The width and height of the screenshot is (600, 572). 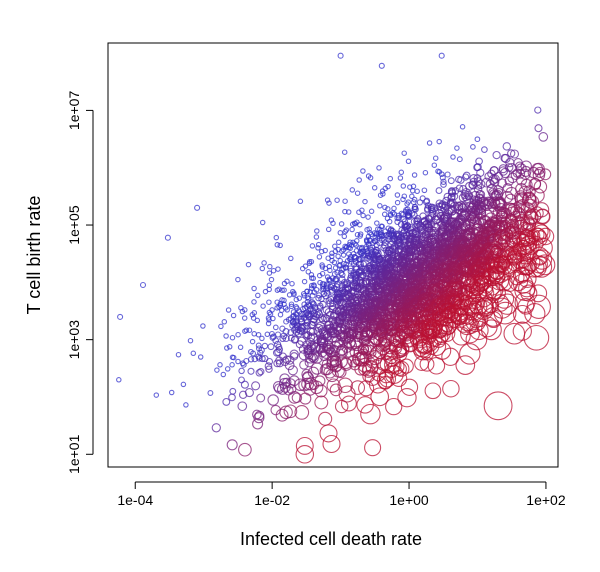 I want to click on y-tick-label: 1e+05, so click(x=74, y=225).